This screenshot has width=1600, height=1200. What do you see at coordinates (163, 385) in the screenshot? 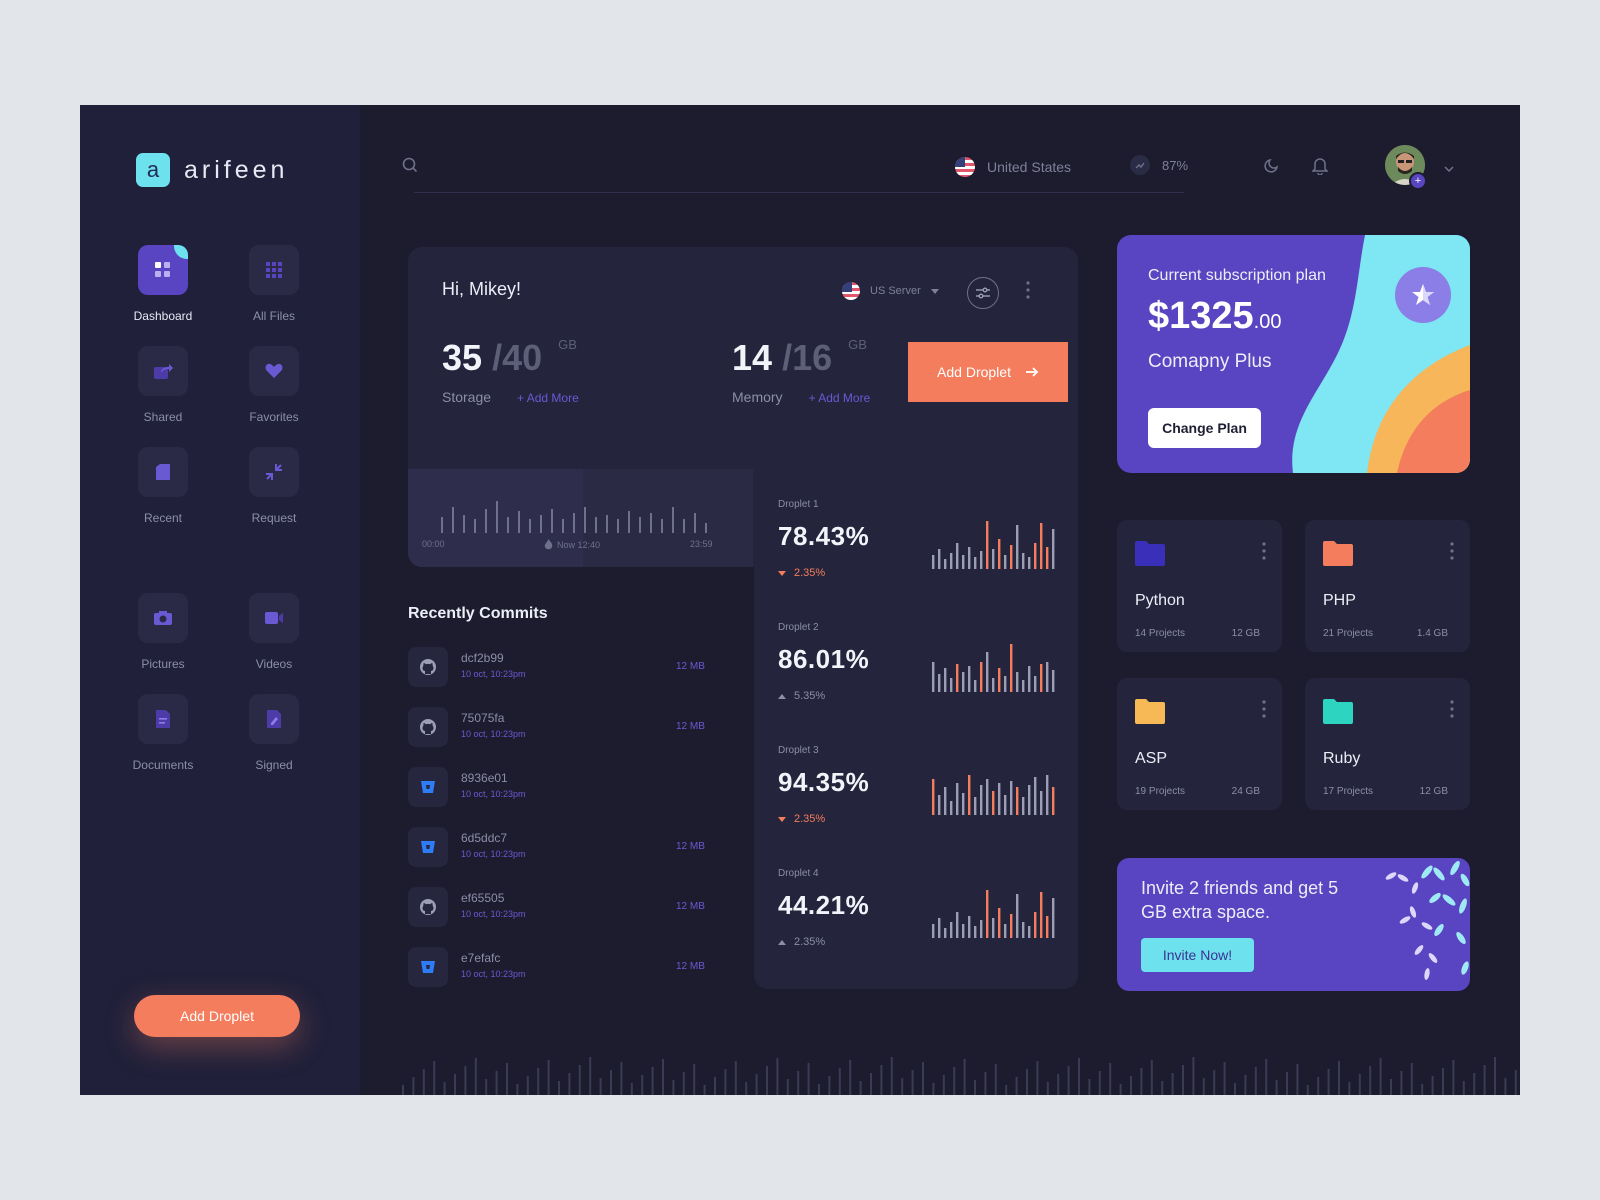
I see `sidebar-item-shared: Shared` at bounding box center [163, 385].